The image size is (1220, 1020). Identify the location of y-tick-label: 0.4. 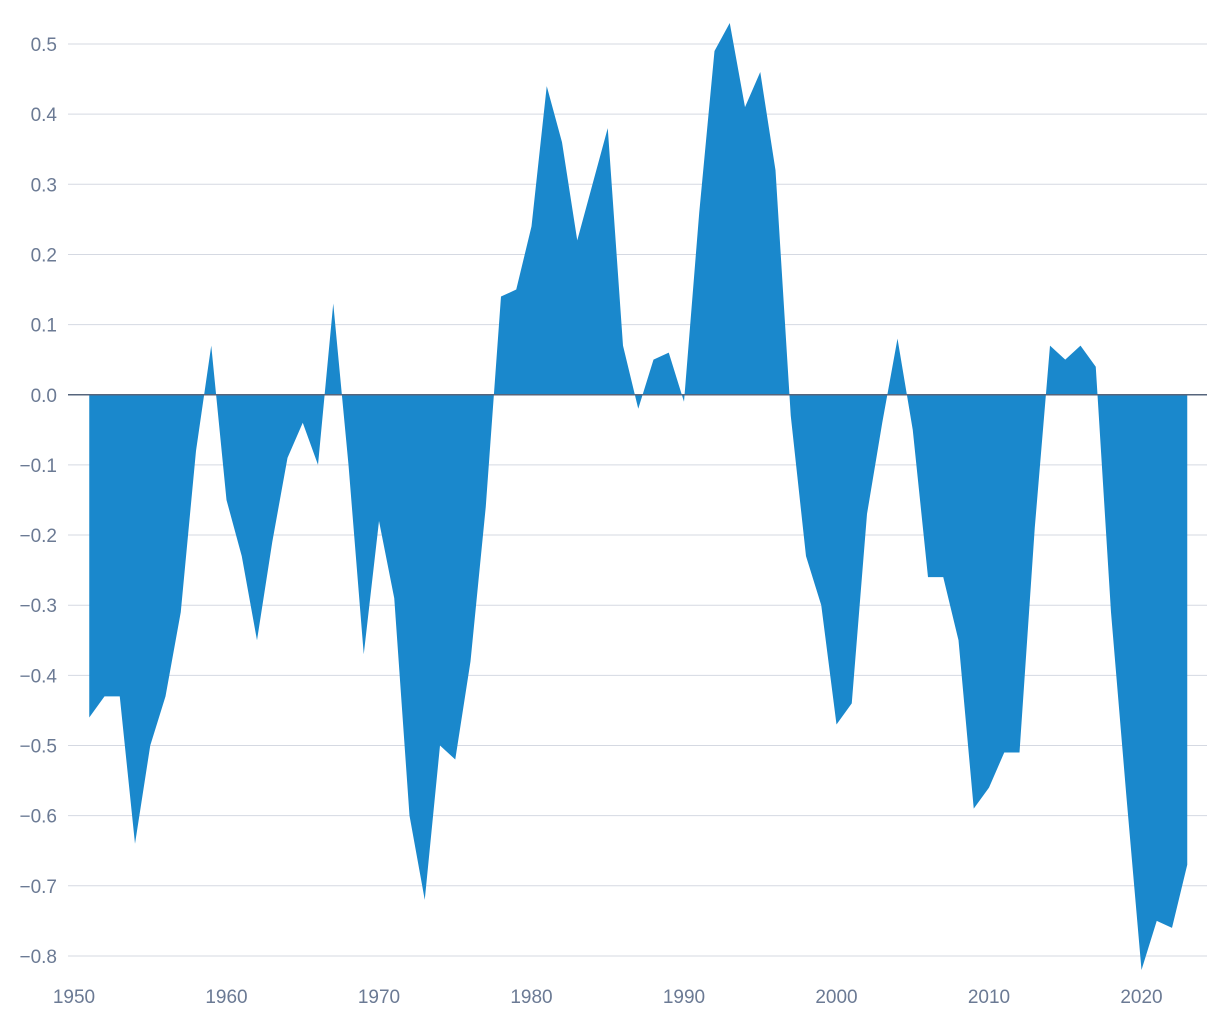
(44, 115).